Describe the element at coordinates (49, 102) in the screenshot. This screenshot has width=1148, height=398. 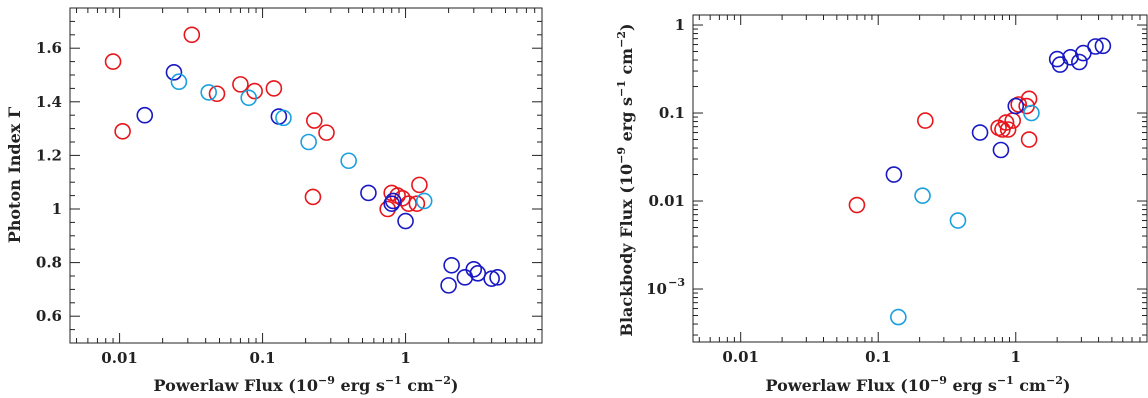
I see `y-tick-label: 1.4` at that location.